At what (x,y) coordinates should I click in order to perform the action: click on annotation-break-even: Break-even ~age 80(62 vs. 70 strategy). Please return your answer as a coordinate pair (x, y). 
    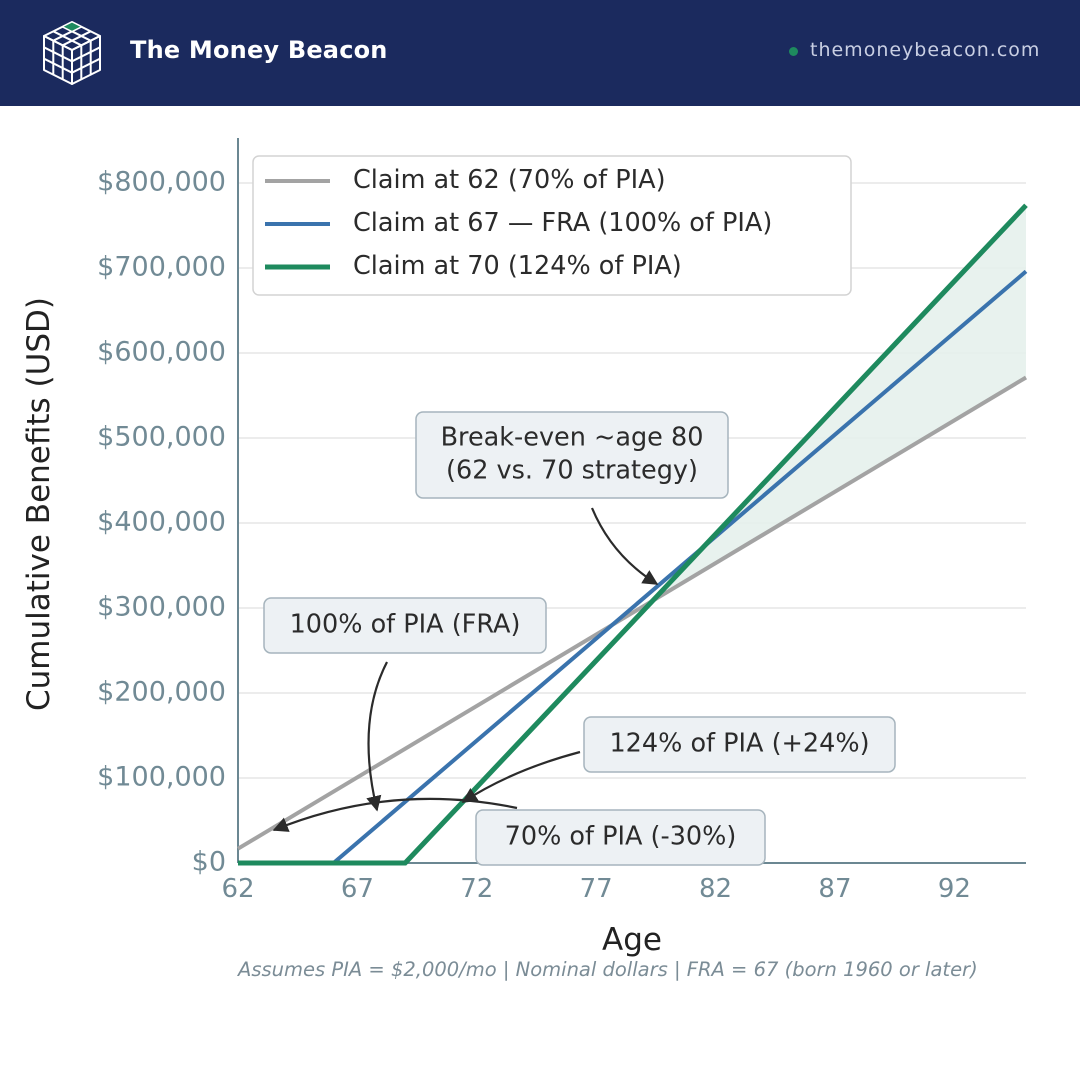
    Looking at the image, I should click on (572, 455).